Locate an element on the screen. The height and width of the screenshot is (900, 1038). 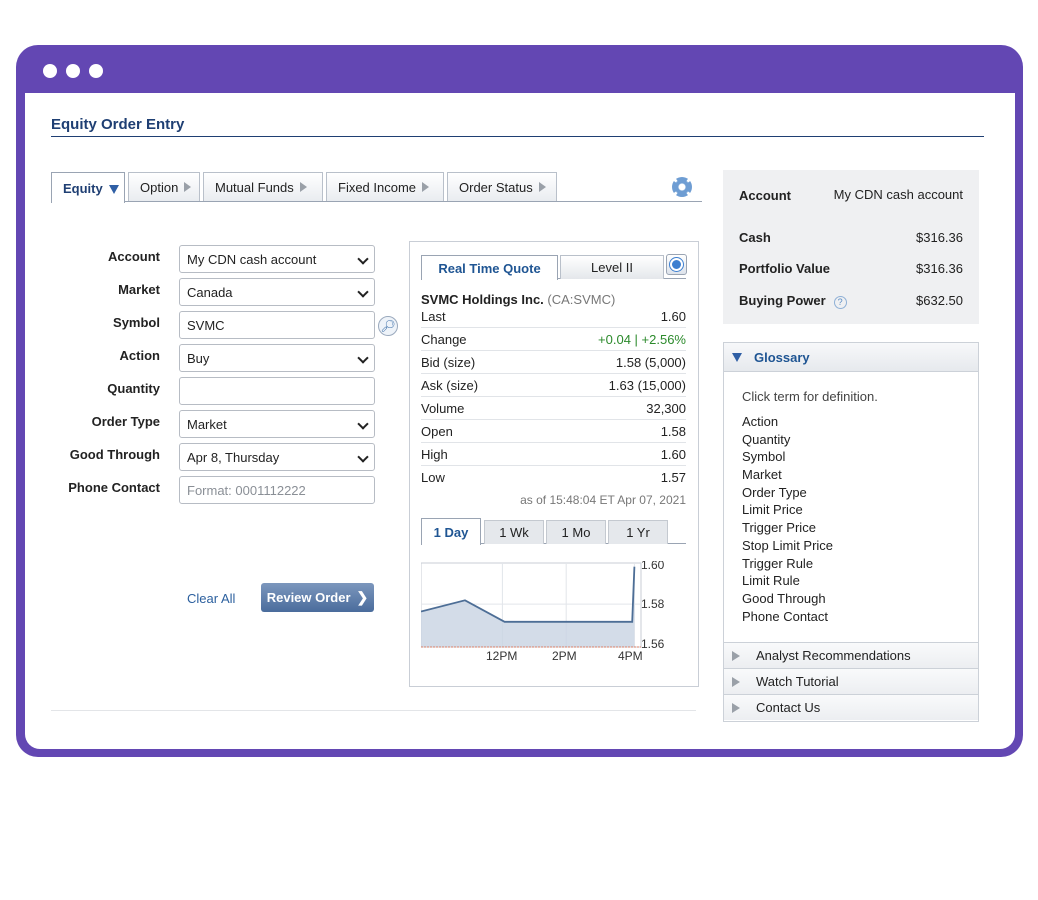
glossary-term: Action is located at coordinates (760, 421).